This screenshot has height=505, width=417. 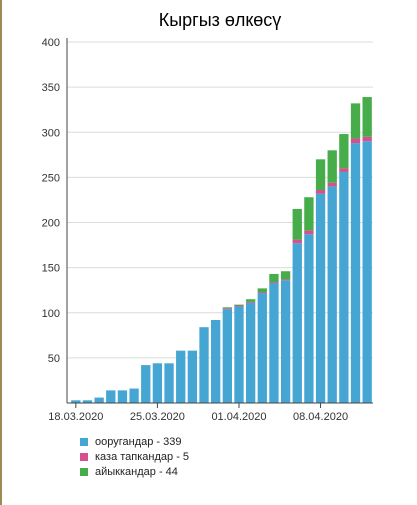 What do you see at coordinates (51, 178) in the screenshot?
I see `y-tick-label: 250` at bounding box center [51, 178].